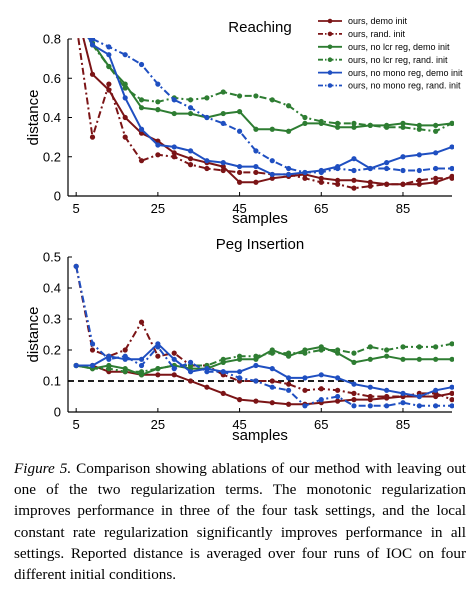 Image resolution: width=474 pixels, height=593 pixels. I want to click on caption-label: Figure 5., so click(43, 468).